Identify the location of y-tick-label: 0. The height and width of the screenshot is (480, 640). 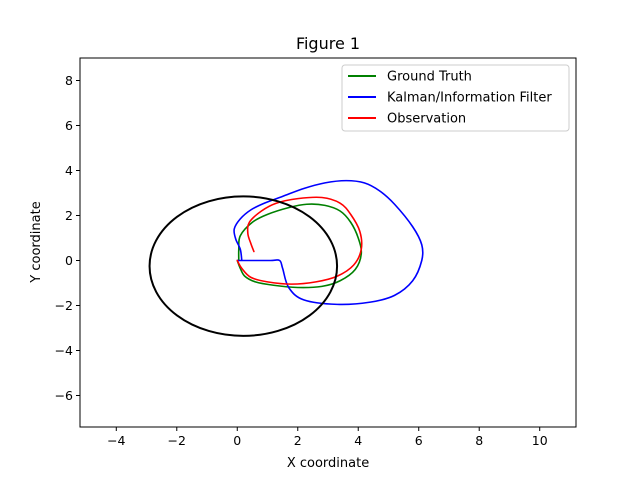
(69, 260).